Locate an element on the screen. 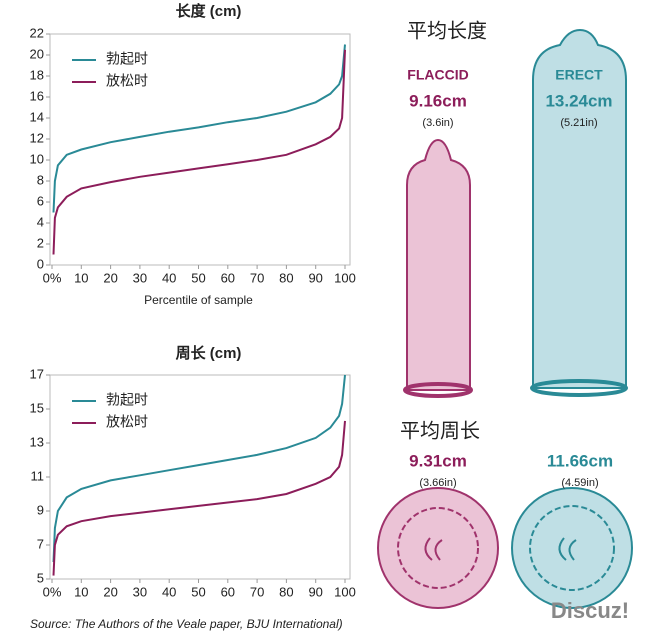  y-tick-label: 5 is located at coordinates (40, 577).